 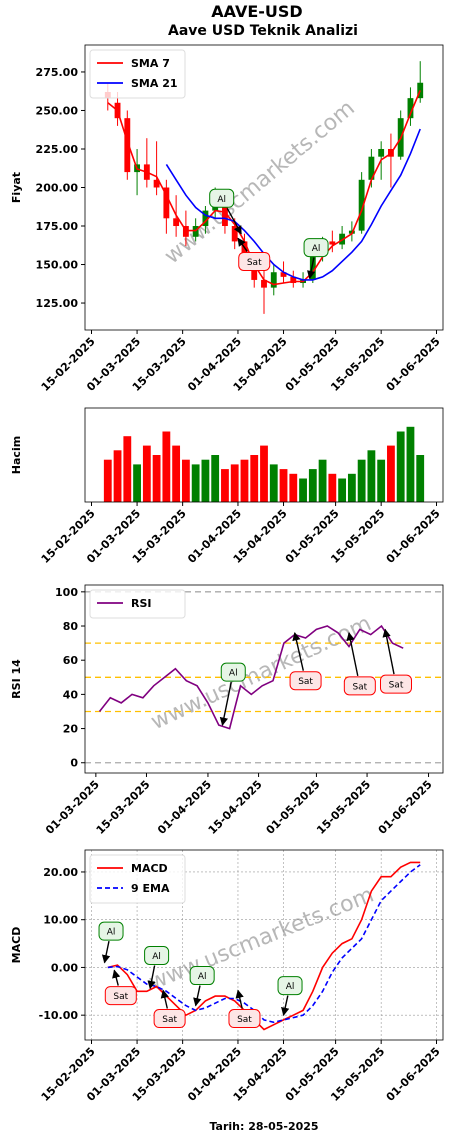 What do you see at coordinates (60, 872) in the screenshot?
I see `y-tick-label: 20.00` at bounding box center [60, 872].